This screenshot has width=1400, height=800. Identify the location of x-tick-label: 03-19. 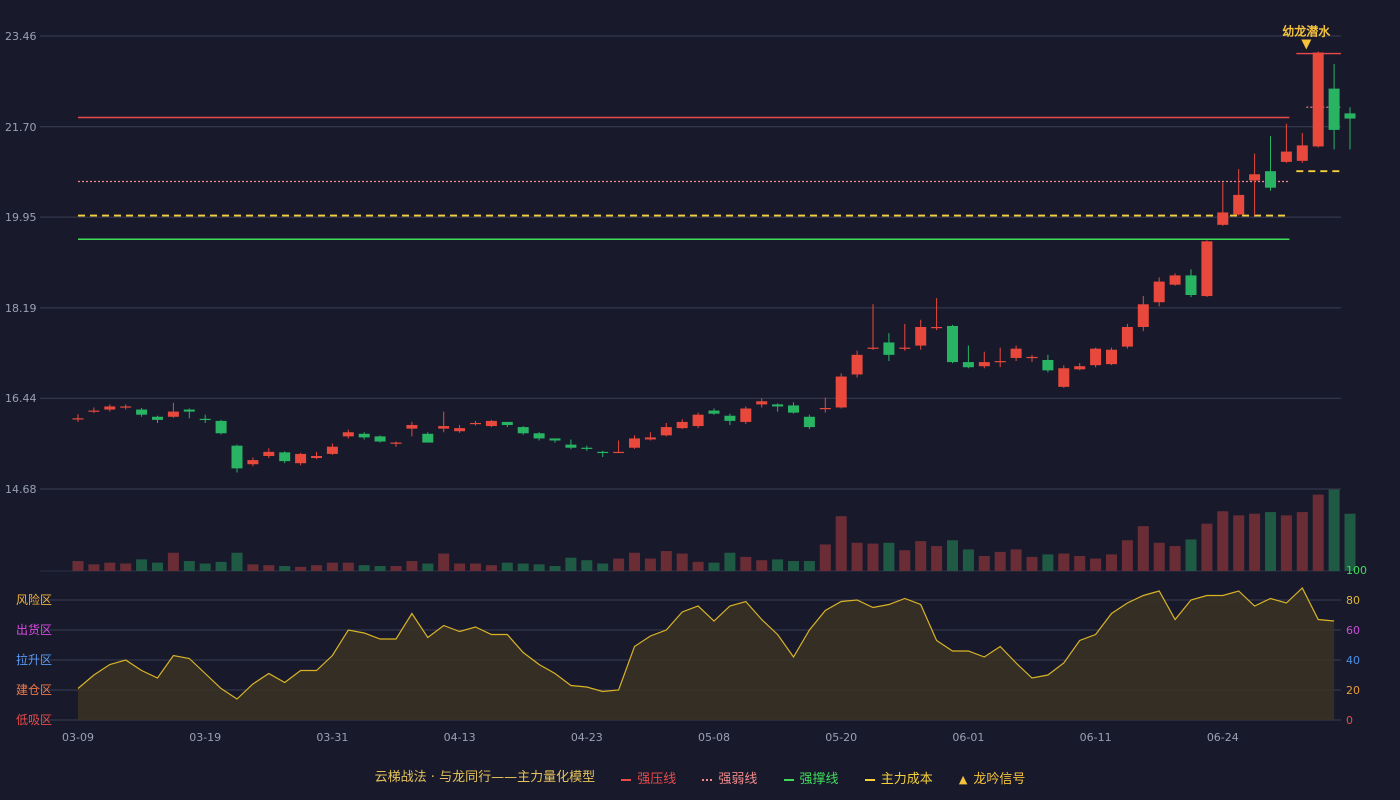
(205, 737).